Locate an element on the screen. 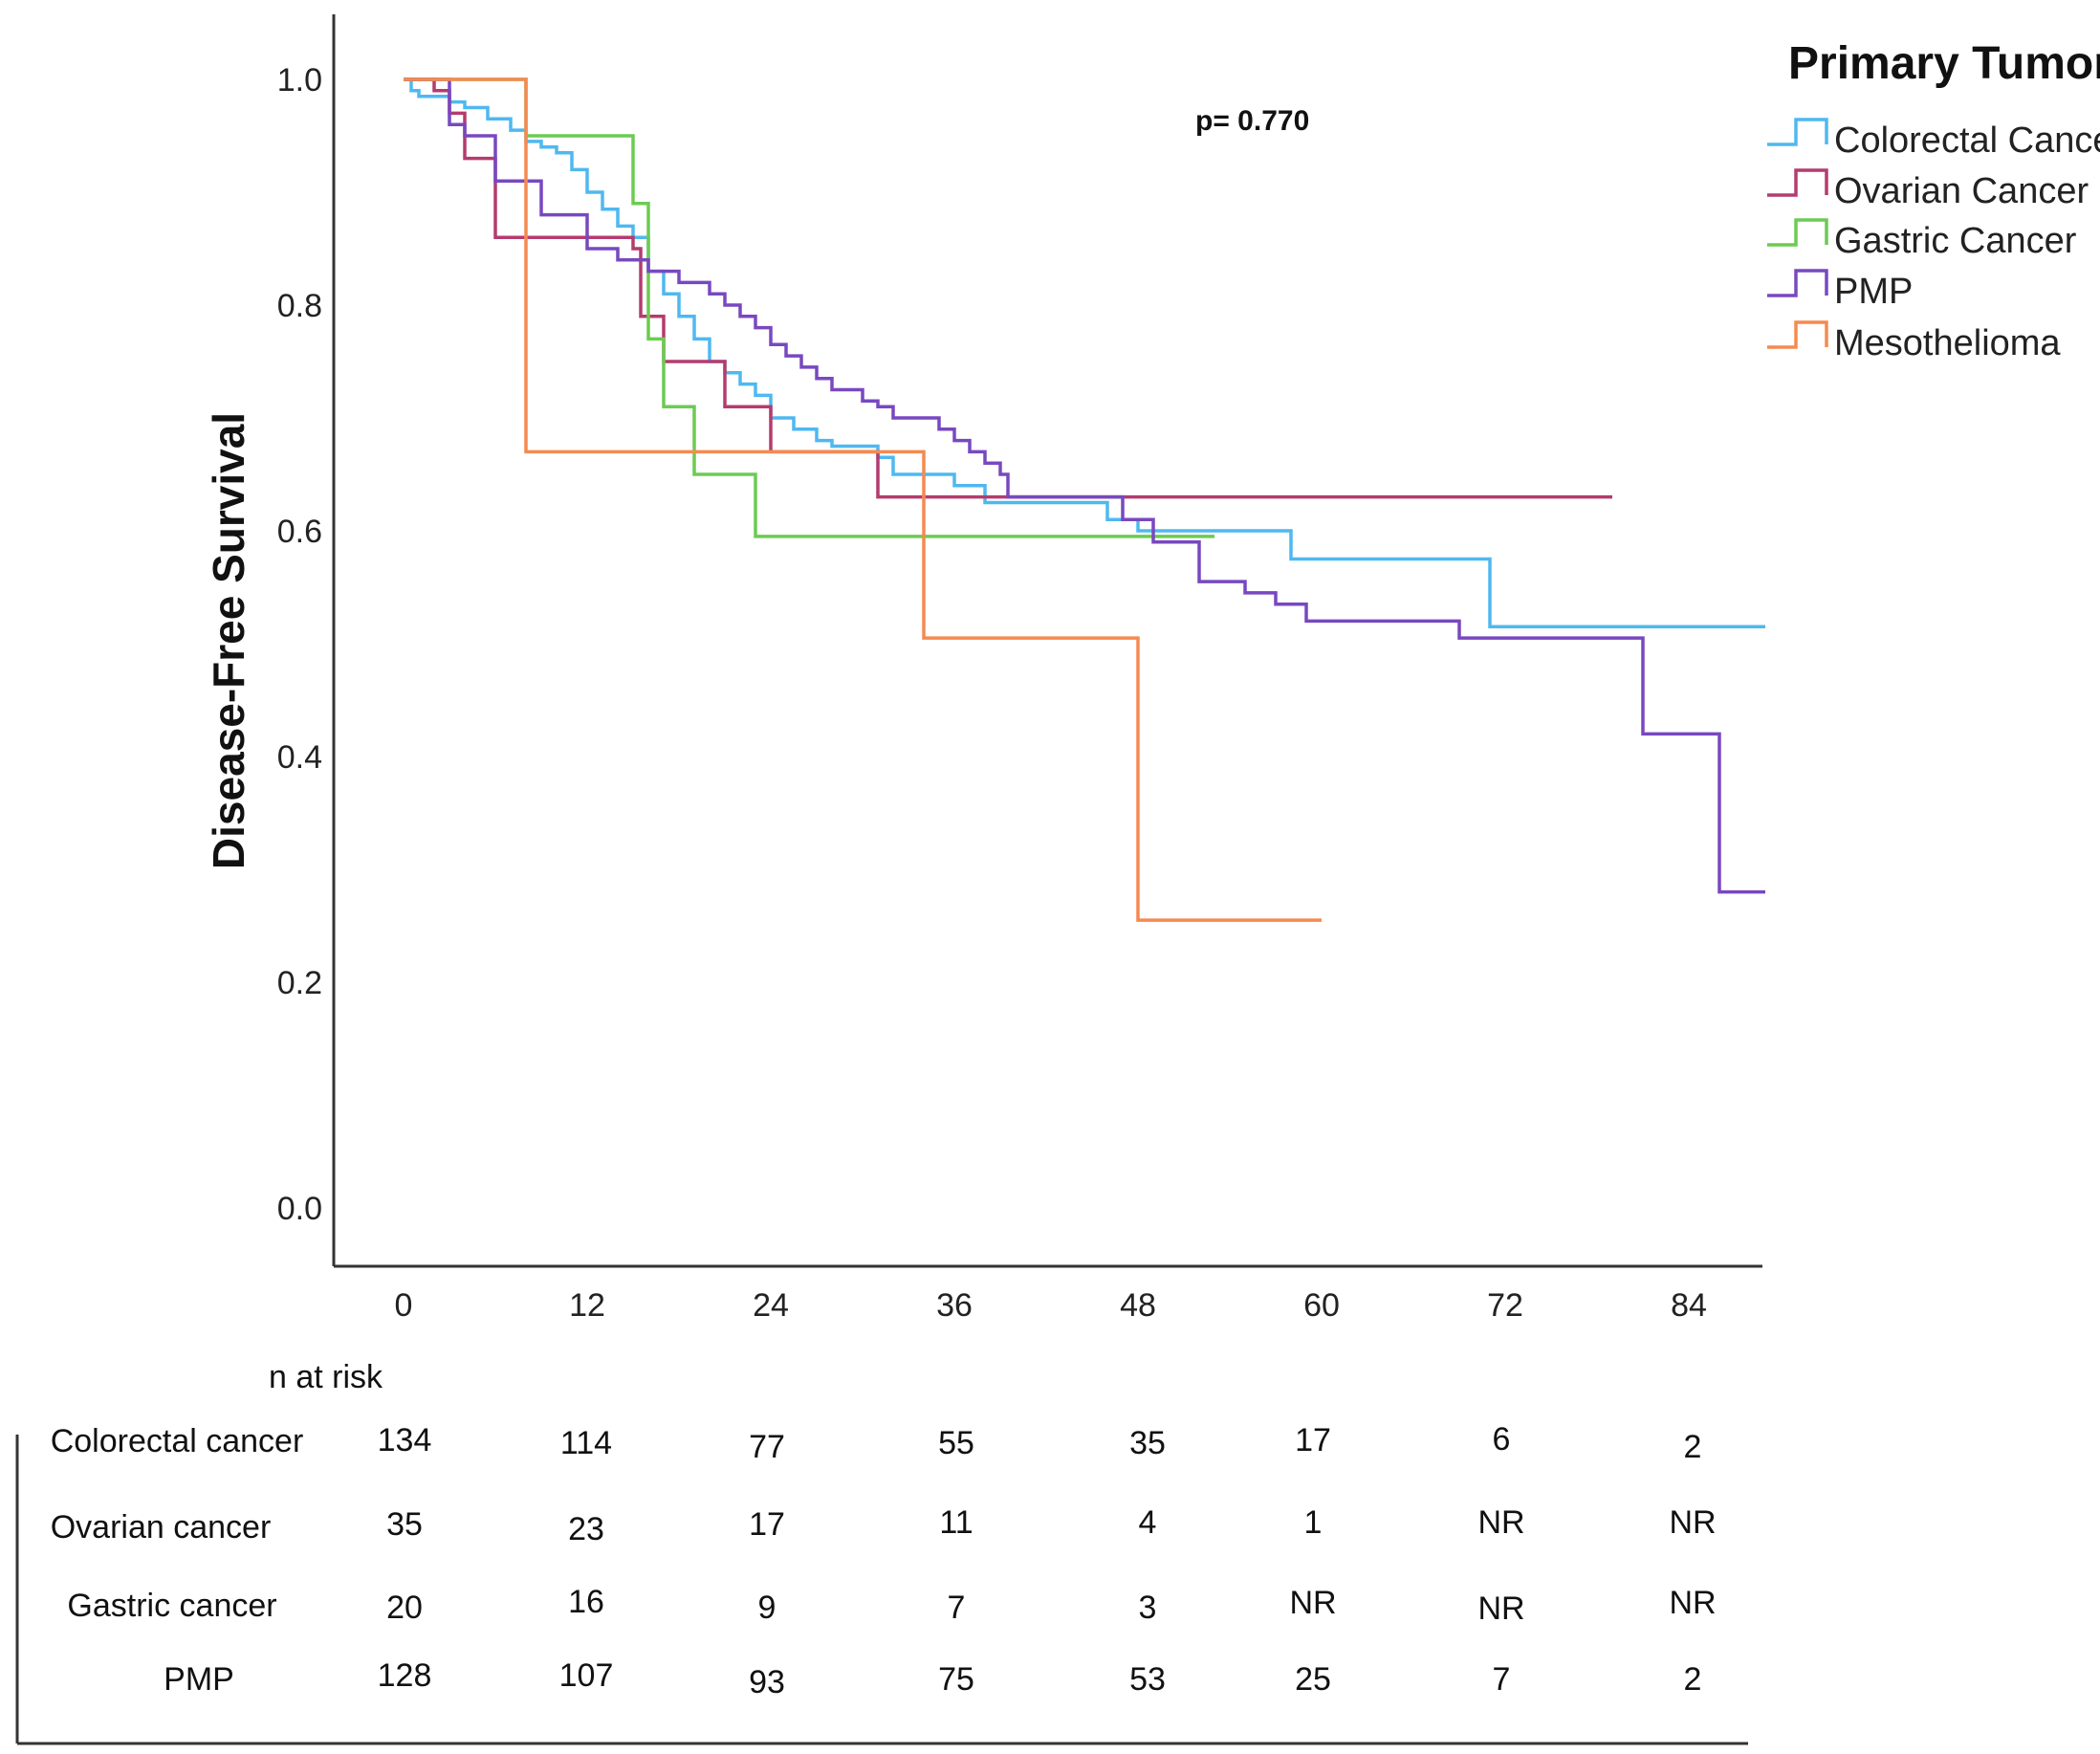 This screenshot has height=1754, width=2100. x-tick-label: 60 is located at coordinates (1322, 1305).